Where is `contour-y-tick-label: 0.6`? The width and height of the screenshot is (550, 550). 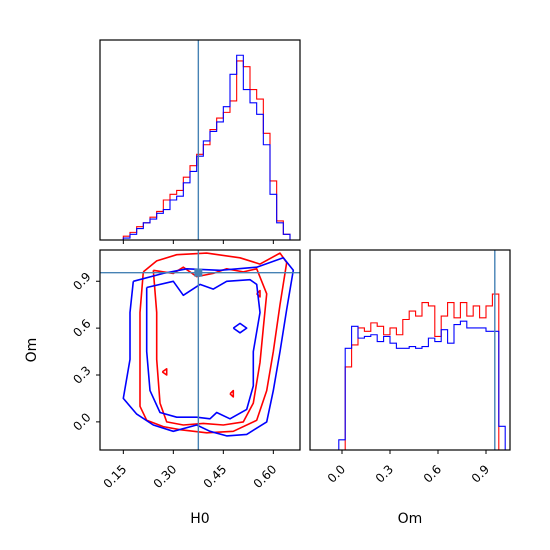 contour-y-tick-label: 0.6 is located at coordinates (81, 327).